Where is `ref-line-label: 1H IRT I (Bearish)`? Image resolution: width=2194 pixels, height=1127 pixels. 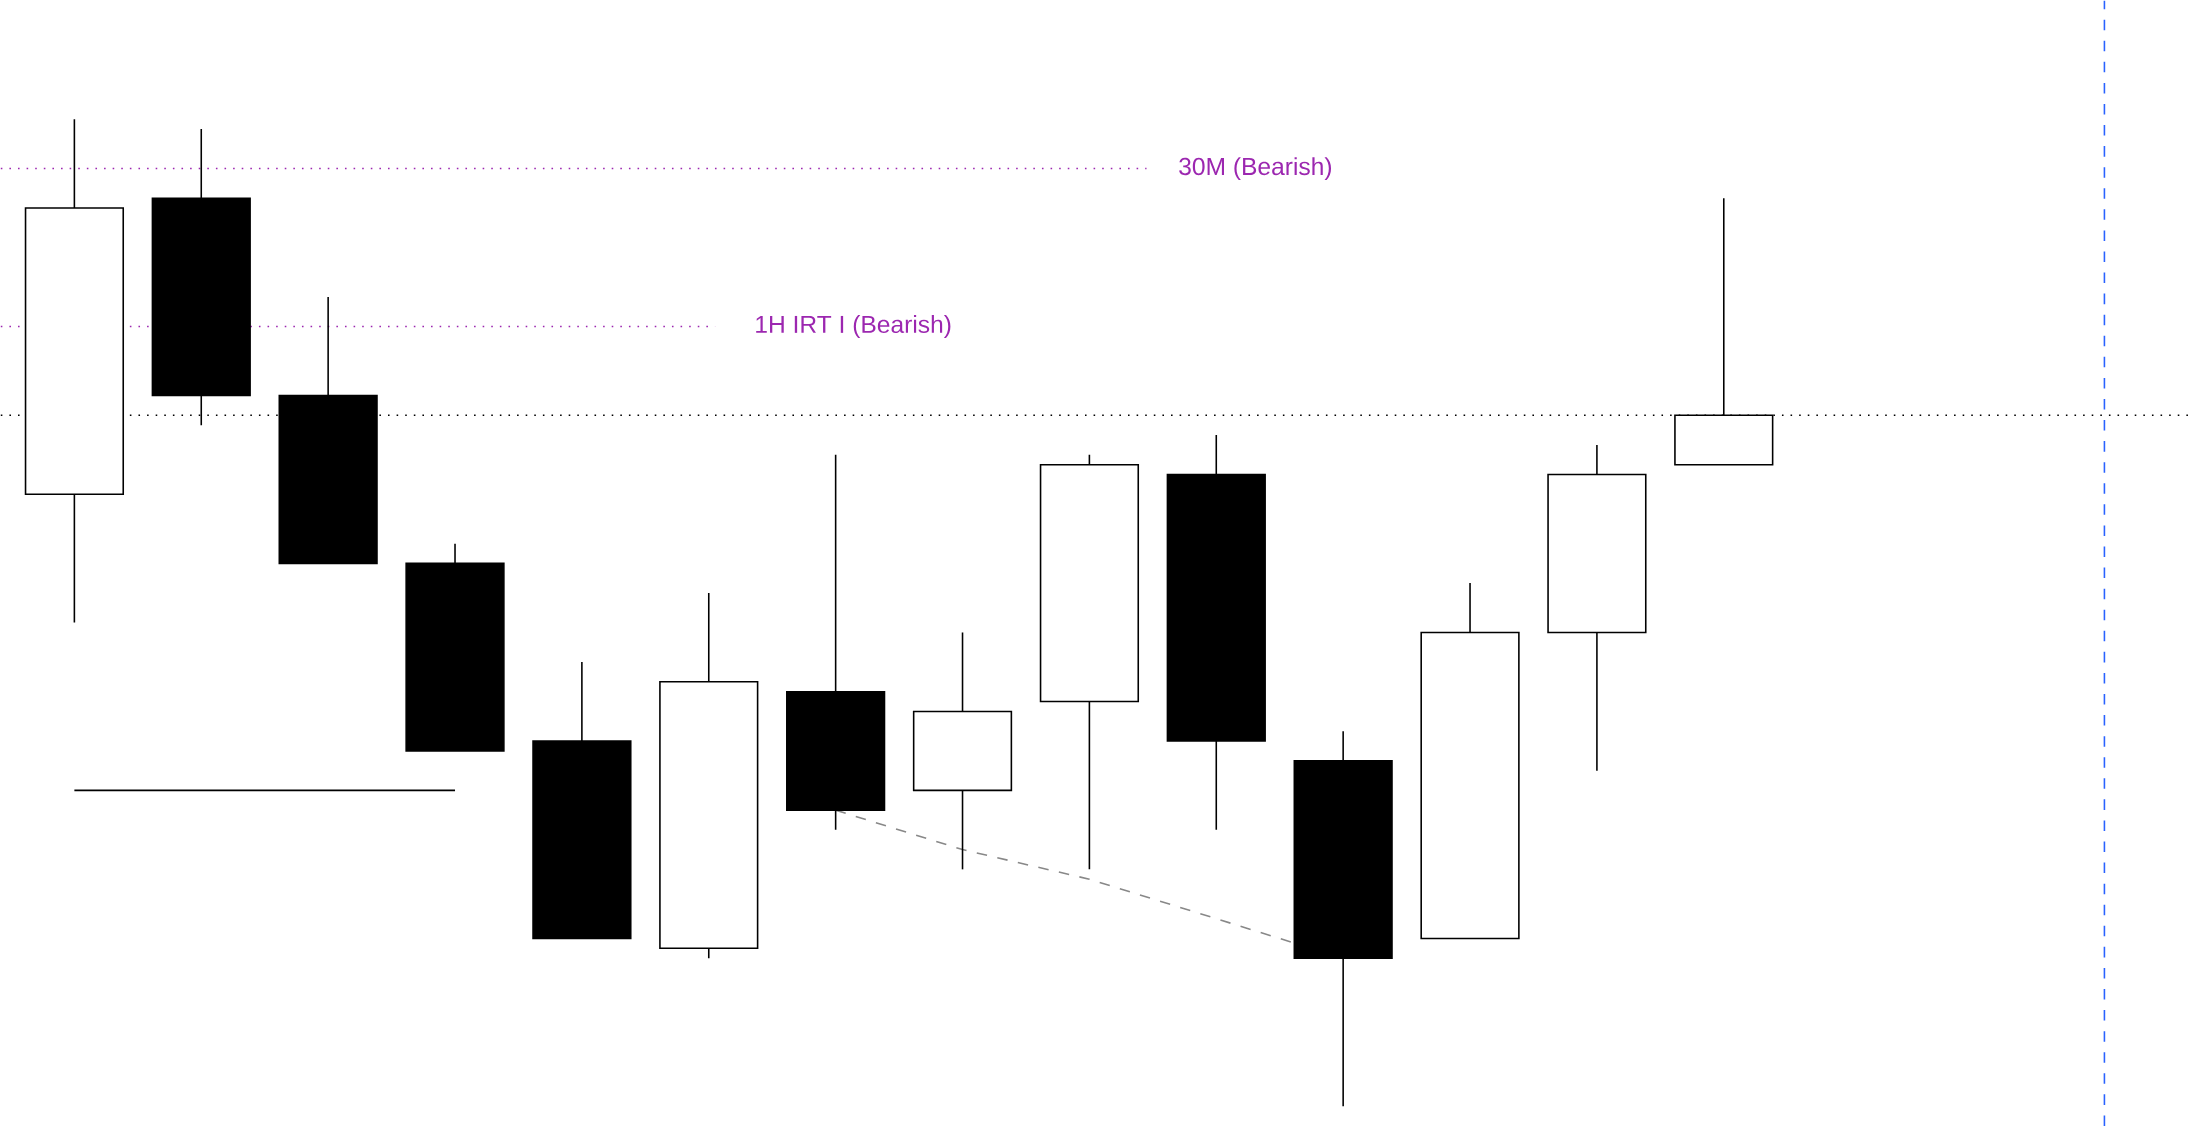
ref-line-label: 1H IRT I (Bearish) is located at coordinates (853, 327).